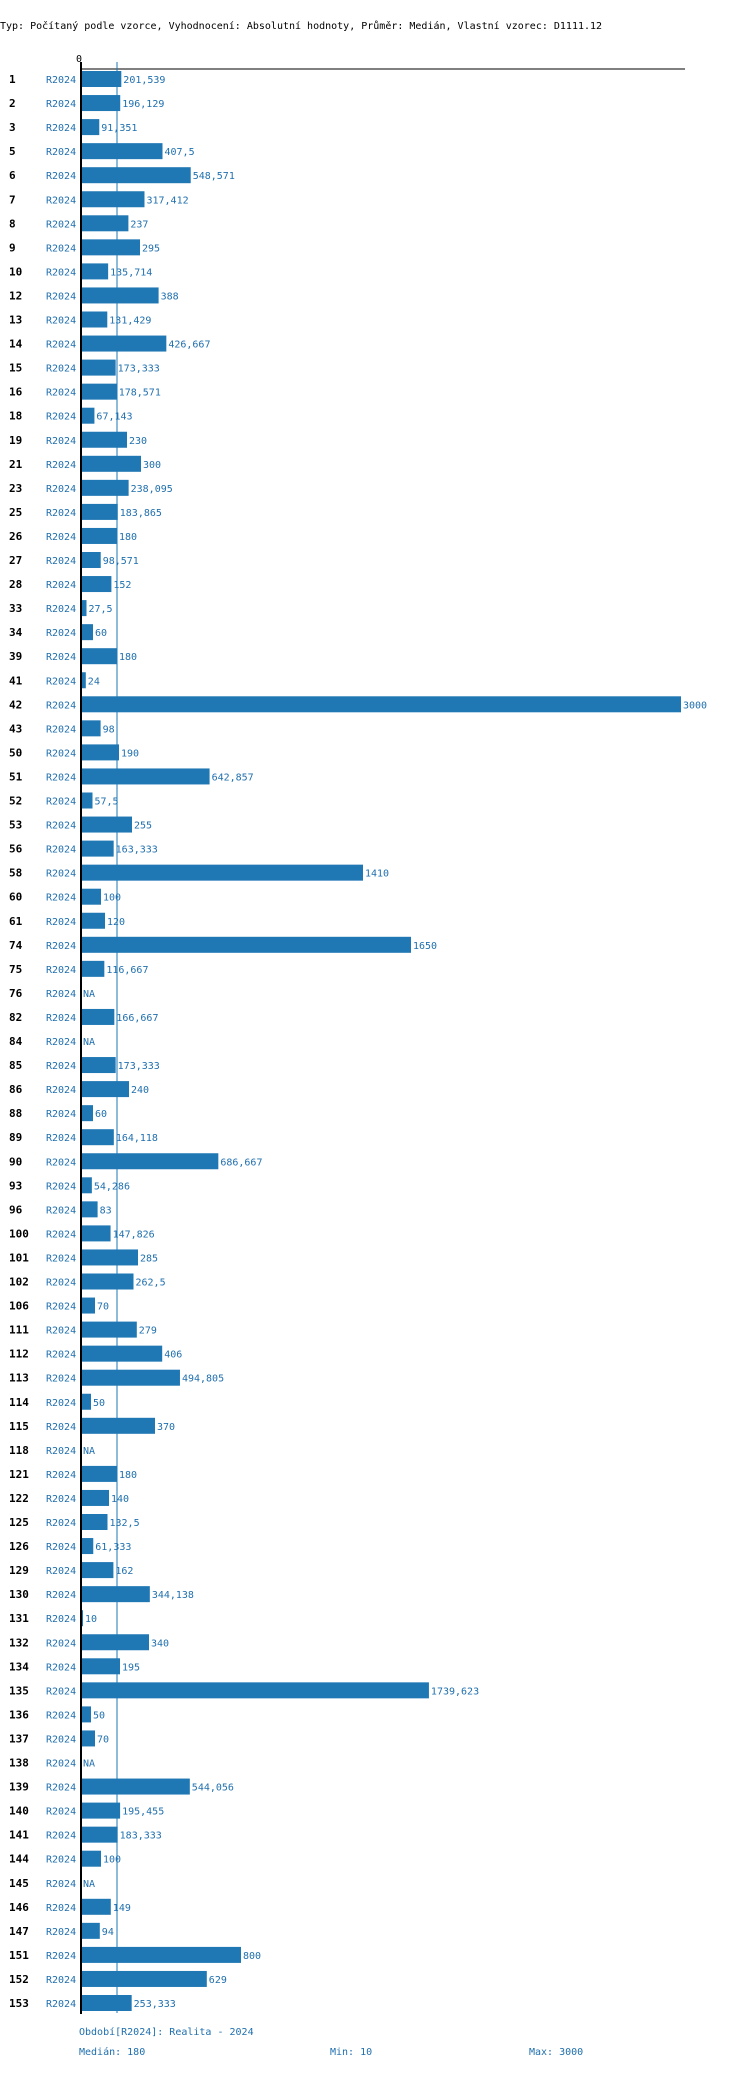 The image size is (750, 2074). Describe the element at coordinates (19, 1931) in the screenshot. I see `row-id-label: 147` at that location.